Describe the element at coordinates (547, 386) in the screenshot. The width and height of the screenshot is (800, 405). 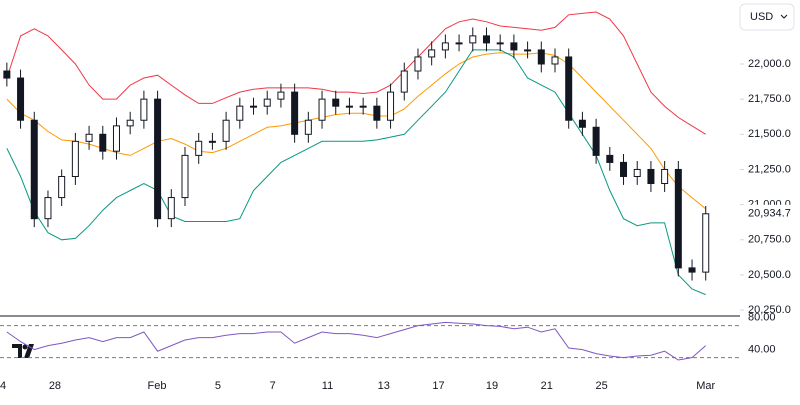
I see `x-tick-label: 21` at that location.